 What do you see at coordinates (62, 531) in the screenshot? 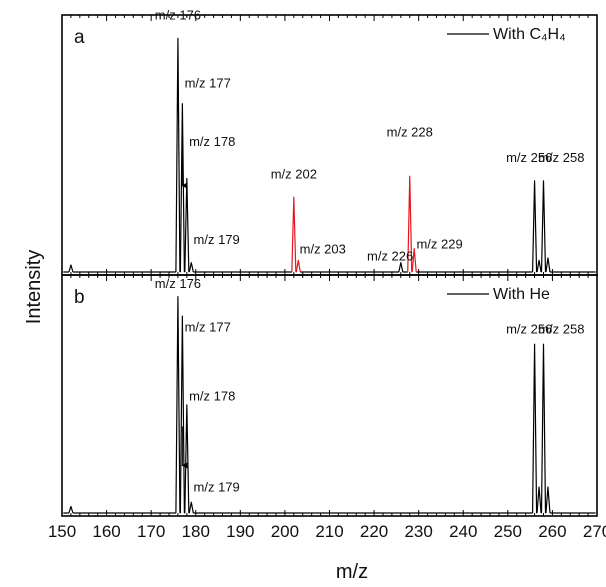
I see `x-tick-label: 150` at bounding box center [62, 531].